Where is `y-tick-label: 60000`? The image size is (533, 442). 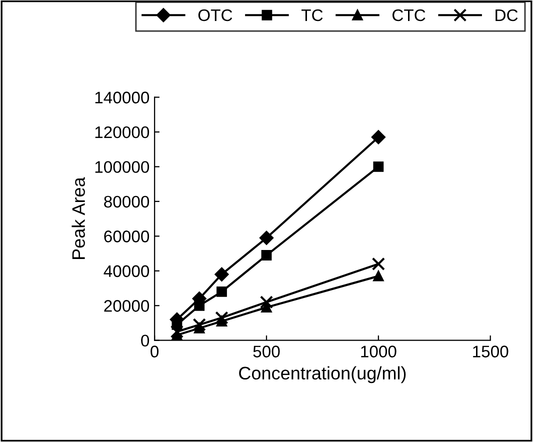 y-tick-label: 60000 is located at coordinates (127, 236).